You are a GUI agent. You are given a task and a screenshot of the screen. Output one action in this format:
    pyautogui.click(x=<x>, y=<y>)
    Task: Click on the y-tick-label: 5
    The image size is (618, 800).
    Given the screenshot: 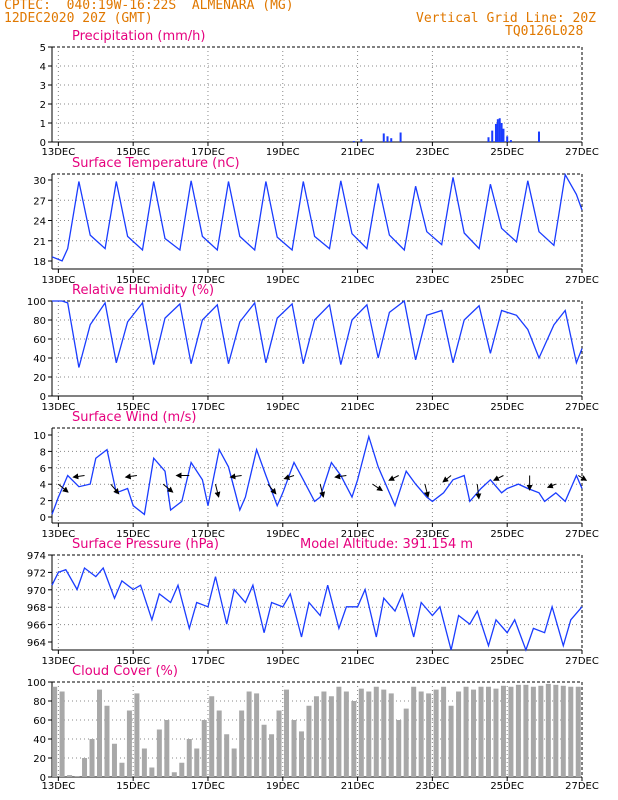 What is the action you would take?
    pyautogui.click(x=43, y=48)
    